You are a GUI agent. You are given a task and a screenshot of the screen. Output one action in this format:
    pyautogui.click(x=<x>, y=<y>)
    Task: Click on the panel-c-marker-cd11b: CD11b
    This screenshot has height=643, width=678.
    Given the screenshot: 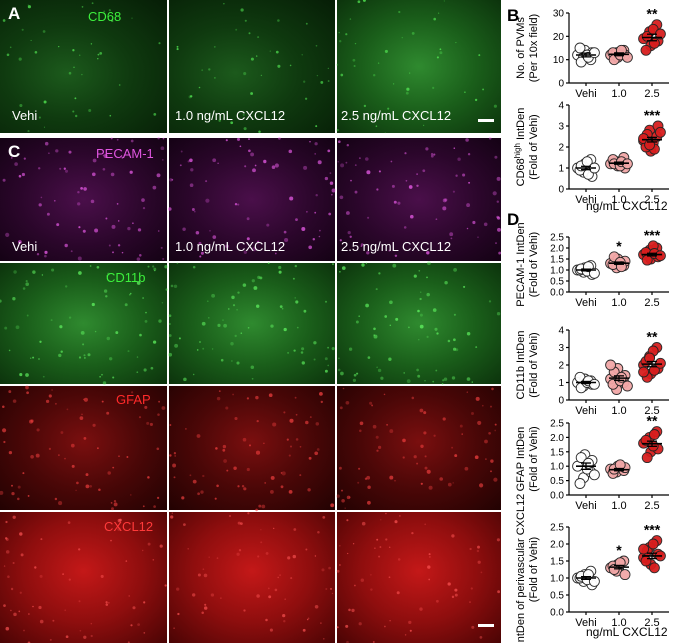 What is the action you would take?
    pyautogui.click(x=126, y=277)
    